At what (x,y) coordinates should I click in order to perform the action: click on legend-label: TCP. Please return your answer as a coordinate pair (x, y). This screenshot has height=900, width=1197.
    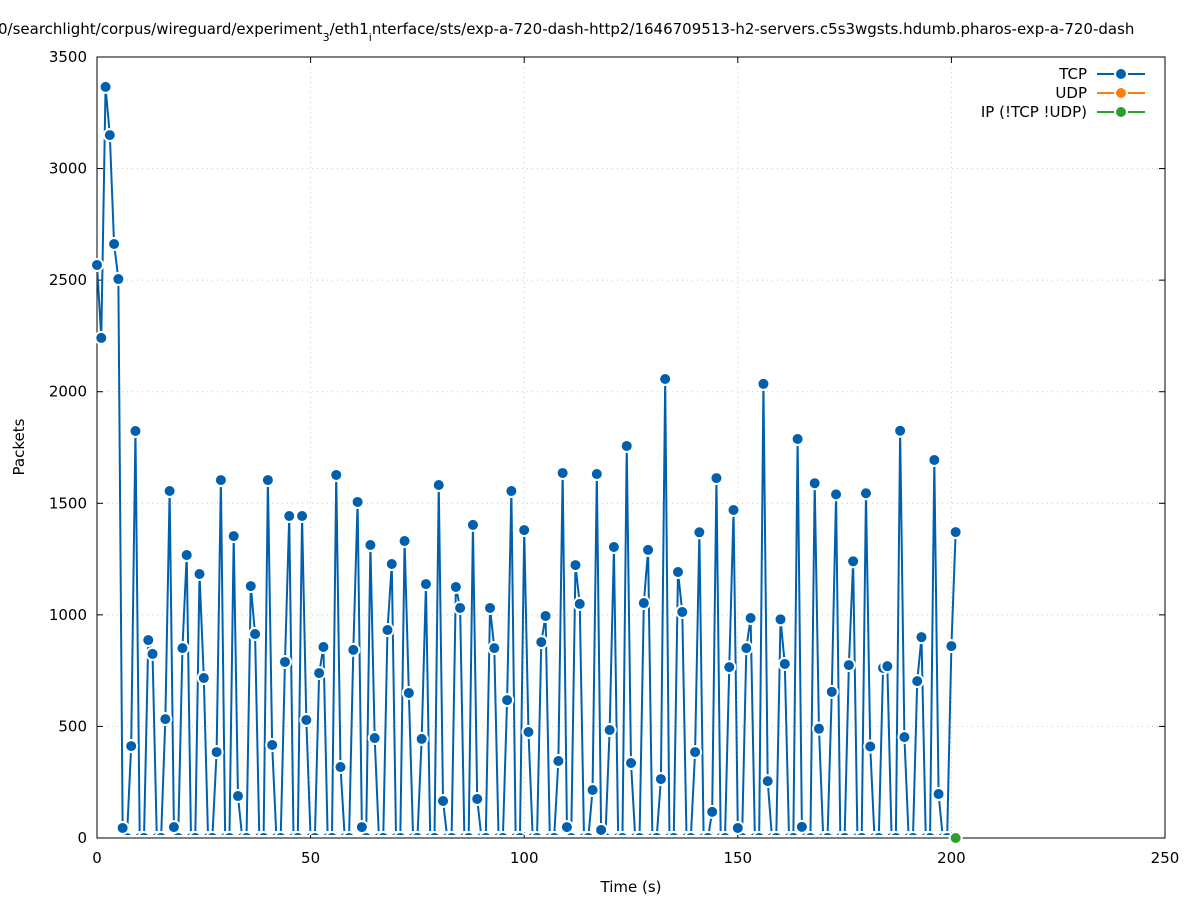
    Looking at the image, I should click on (1072, 74).